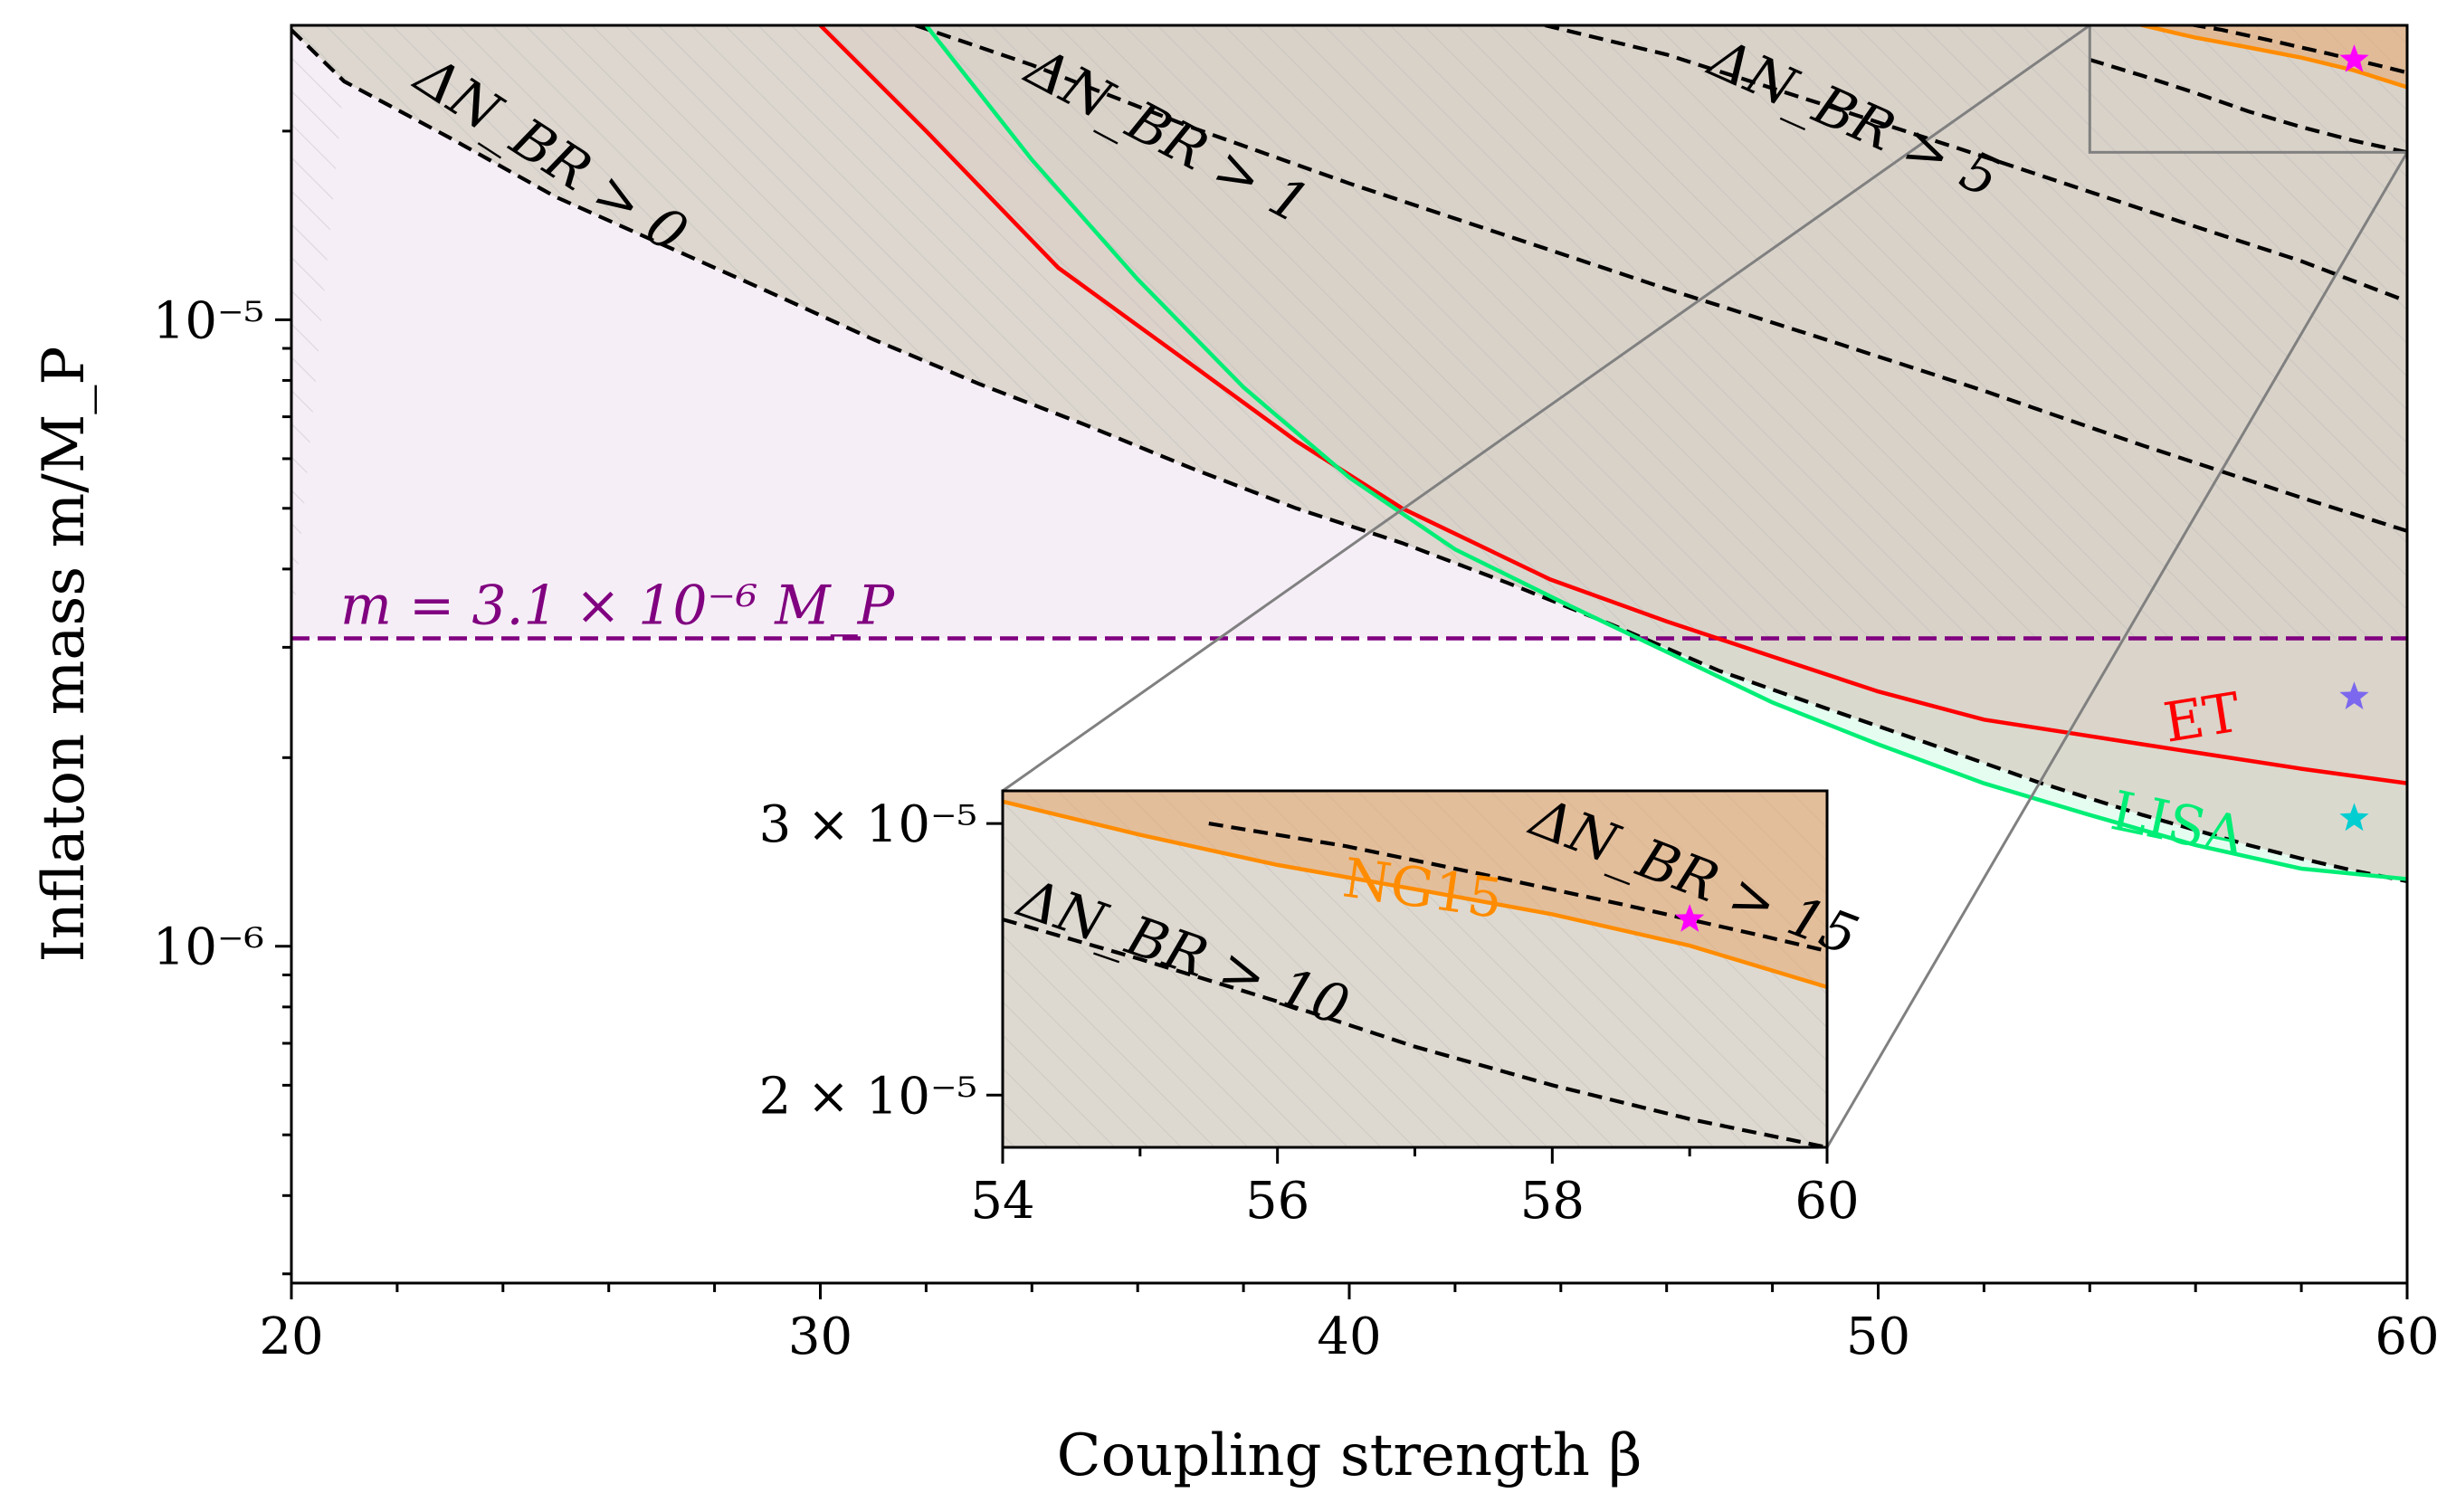  Describe the element at coordinates (1826, 1202) in the screenshot. I see `inset-x-tick-label: 60` at that location.